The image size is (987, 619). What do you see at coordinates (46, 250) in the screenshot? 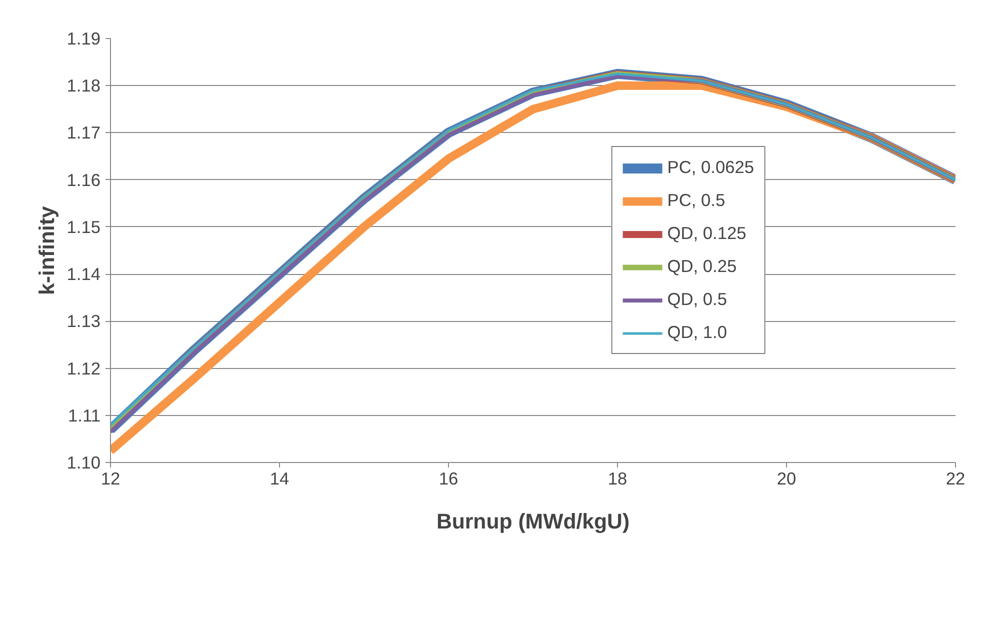
I see `y-axis-title: k-infinity` at bounding box center [46, 250].